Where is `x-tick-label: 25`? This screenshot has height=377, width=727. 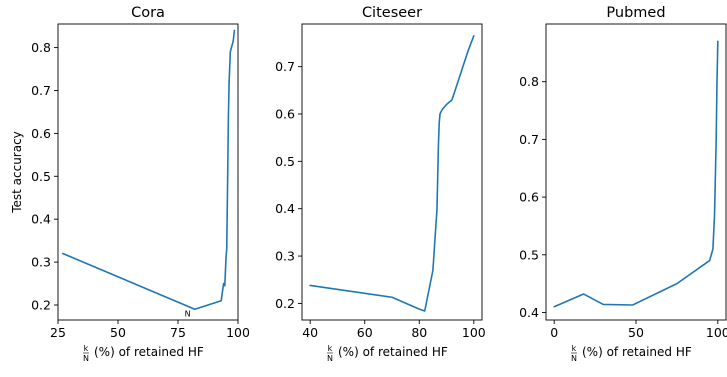 x-tick-label: 25 is located at coordinates (58, 332).